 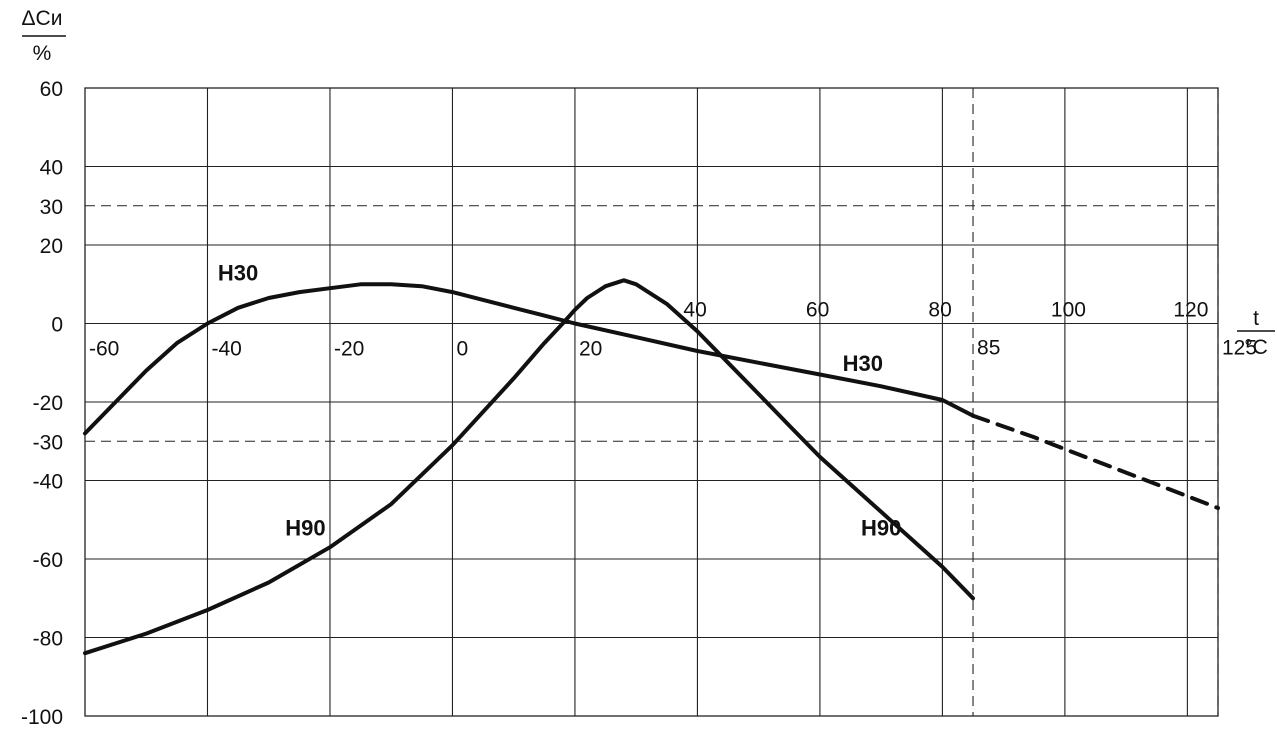 I want to click on y-tick-label: 0, so click(x=57, y=325).